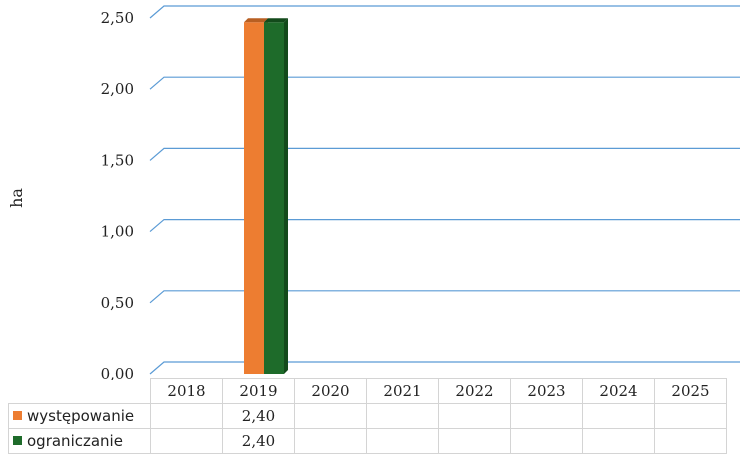 This screenshot has width=740, height=456. I want to click on y-tick-label: 1,50, so click(117, 160).